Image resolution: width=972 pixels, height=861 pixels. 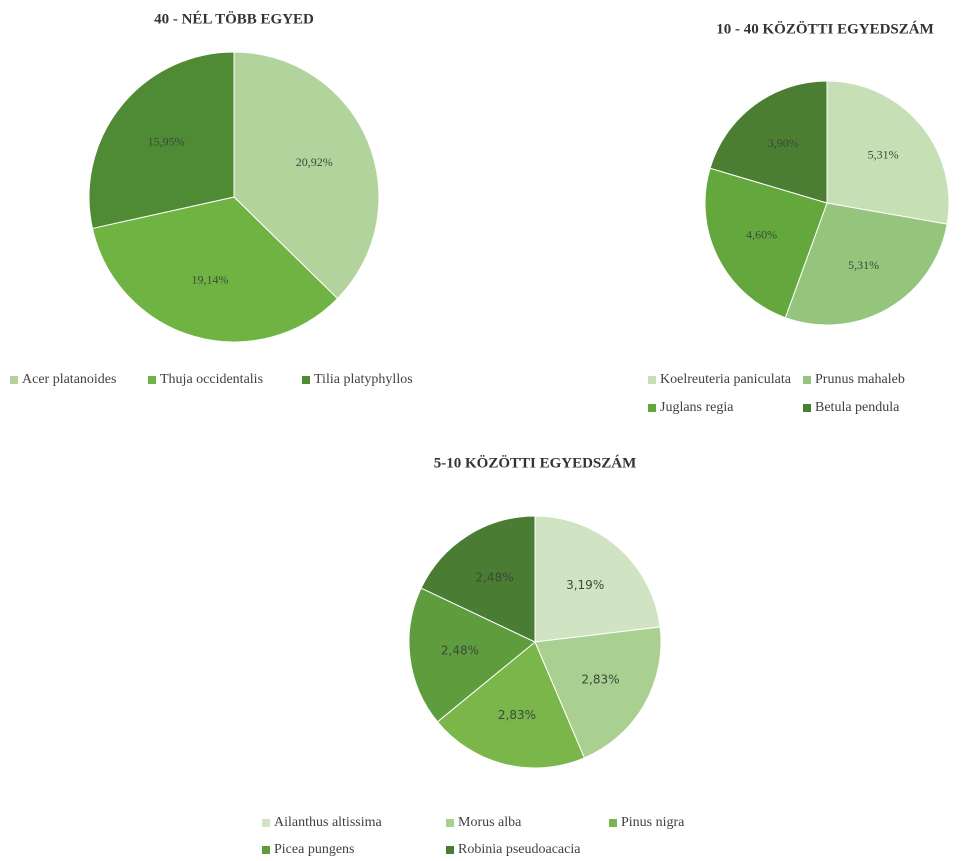 What do you see at coordinates (726, 379) in the screenshot?
I see `legend-label: Koelreuteria paniculata` at bounding box center [726, 379].